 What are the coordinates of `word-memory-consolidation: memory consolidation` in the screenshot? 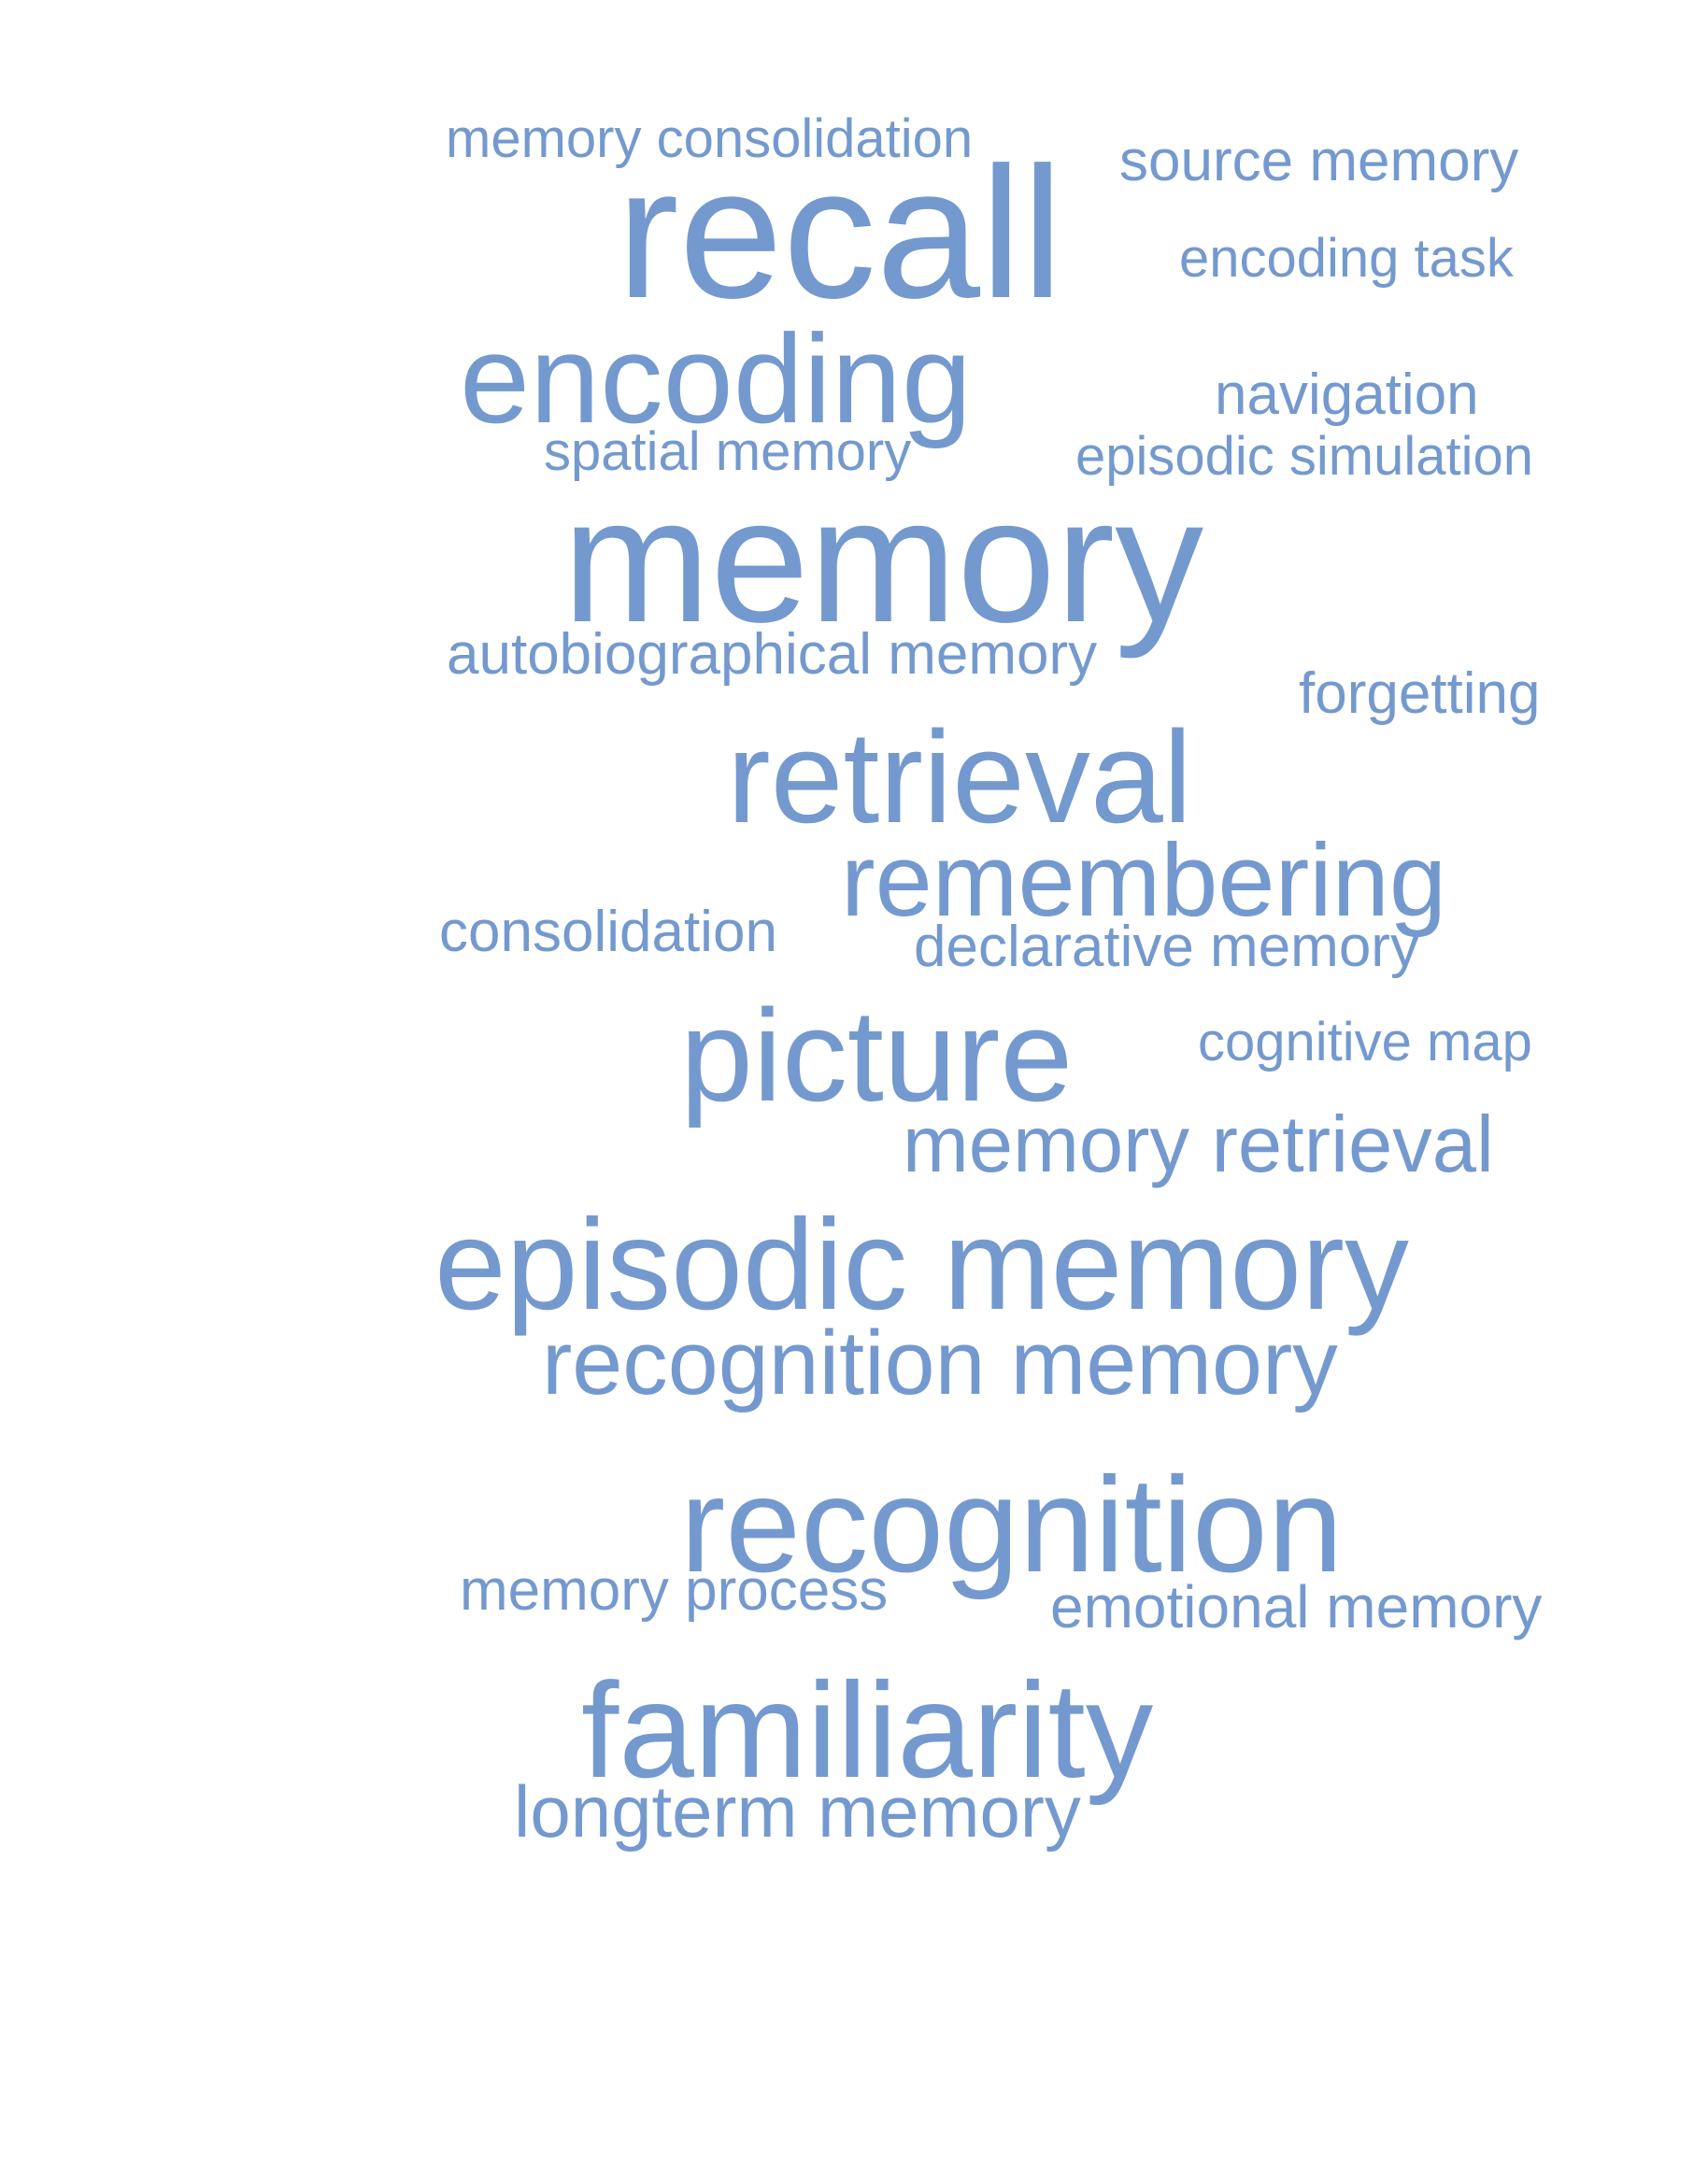 It's located at (710, 138).